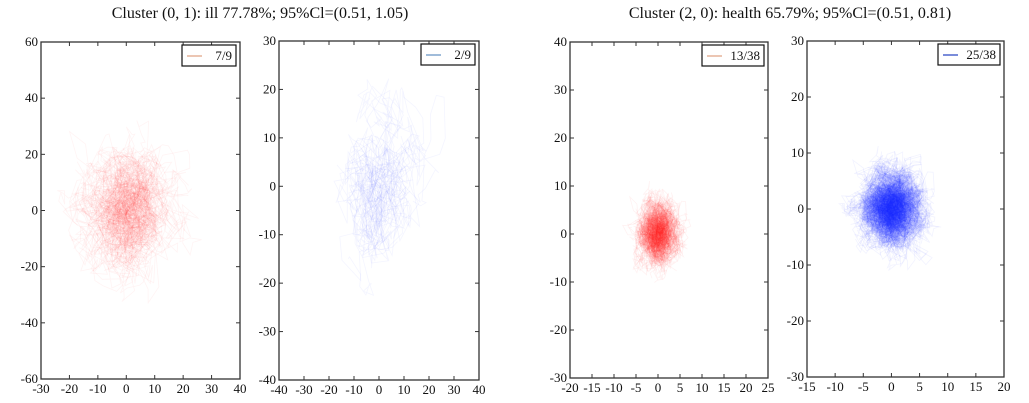  What do you see at coordinates (795, 264) in the screenshot?
I see `y-tick-label: -10` at bounding box center [795, 264].